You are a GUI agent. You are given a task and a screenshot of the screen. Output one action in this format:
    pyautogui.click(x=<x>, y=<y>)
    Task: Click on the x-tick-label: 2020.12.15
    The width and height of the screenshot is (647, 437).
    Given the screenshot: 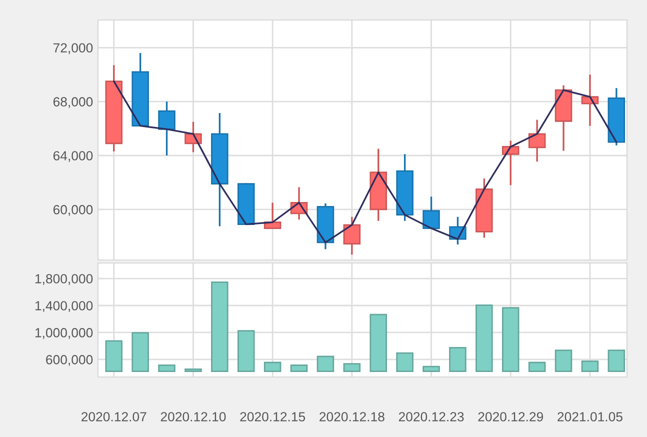 What is the action you would take?
    pyautogui.click(x=273, y=417)
    